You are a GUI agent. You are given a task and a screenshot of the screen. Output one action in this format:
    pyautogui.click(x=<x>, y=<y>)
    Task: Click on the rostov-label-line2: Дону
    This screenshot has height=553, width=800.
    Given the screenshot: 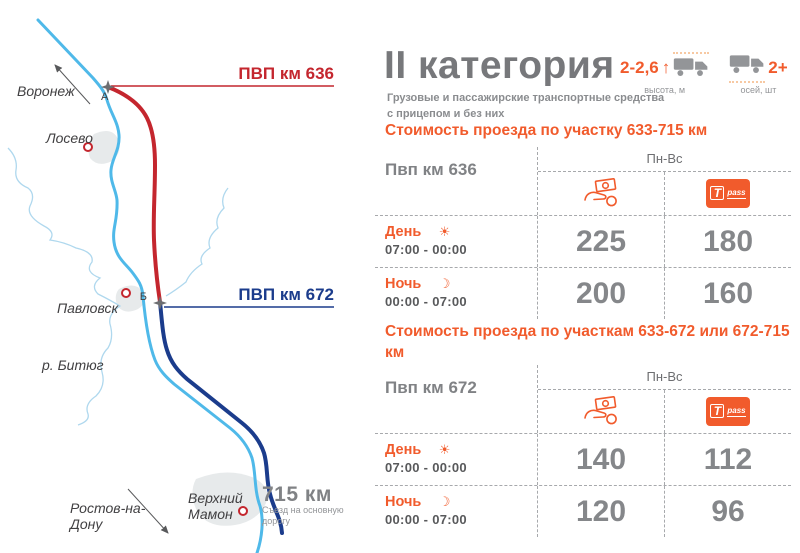 What is the action you would take?
    pyautogui.click(x=85, y=524)
    